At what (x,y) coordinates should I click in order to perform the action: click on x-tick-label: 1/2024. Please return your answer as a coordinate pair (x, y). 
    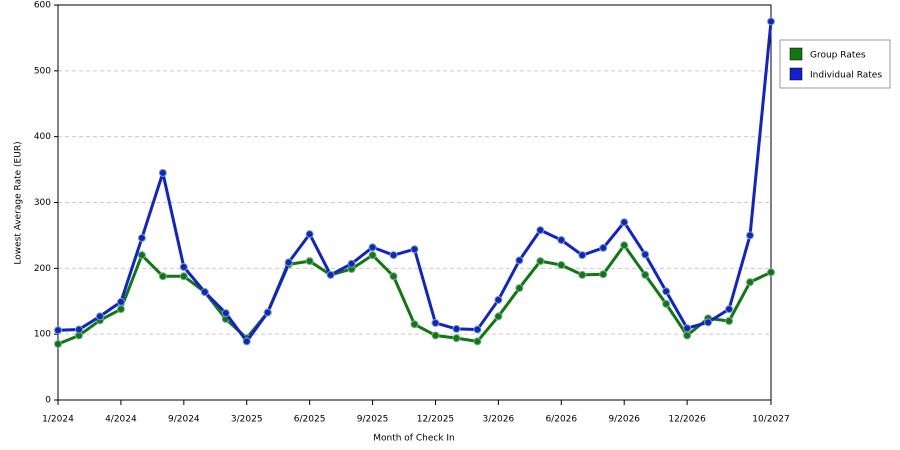
    Looking at the image, I should click on (58, 420).